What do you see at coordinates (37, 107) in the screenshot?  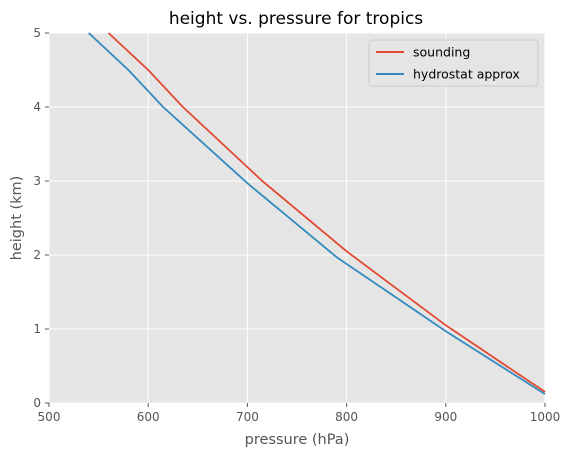 I see `y-tick-label: 4` at bounding box center [37, 107].